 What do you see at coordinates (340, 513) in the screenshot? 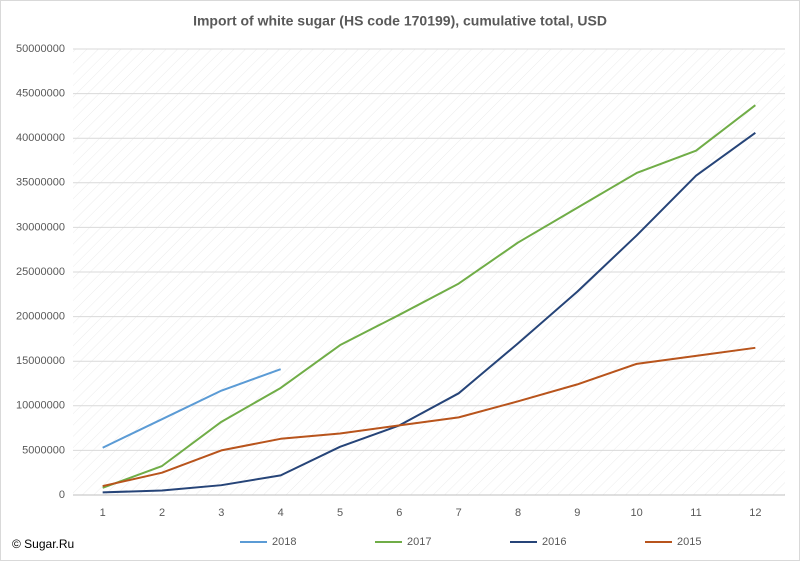
I see `x-tick-label: 5` at bounding box center [340, 513].